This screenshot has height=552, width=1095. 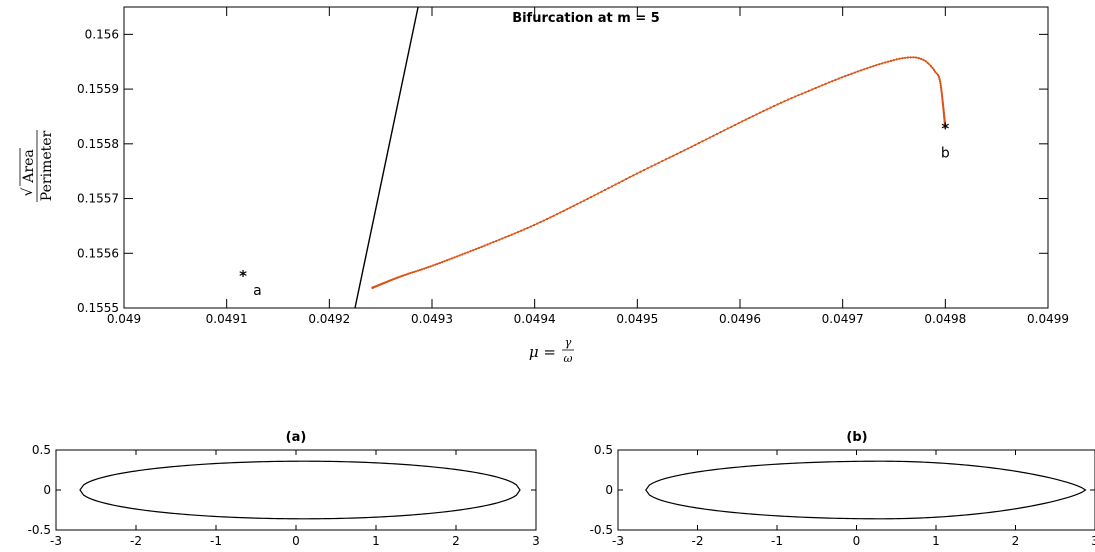 What do you see at coordinates (601, 530) in the screenshot?
I see `sub-b-y-tick-label: -0.5` at bounding box center [601, 530].